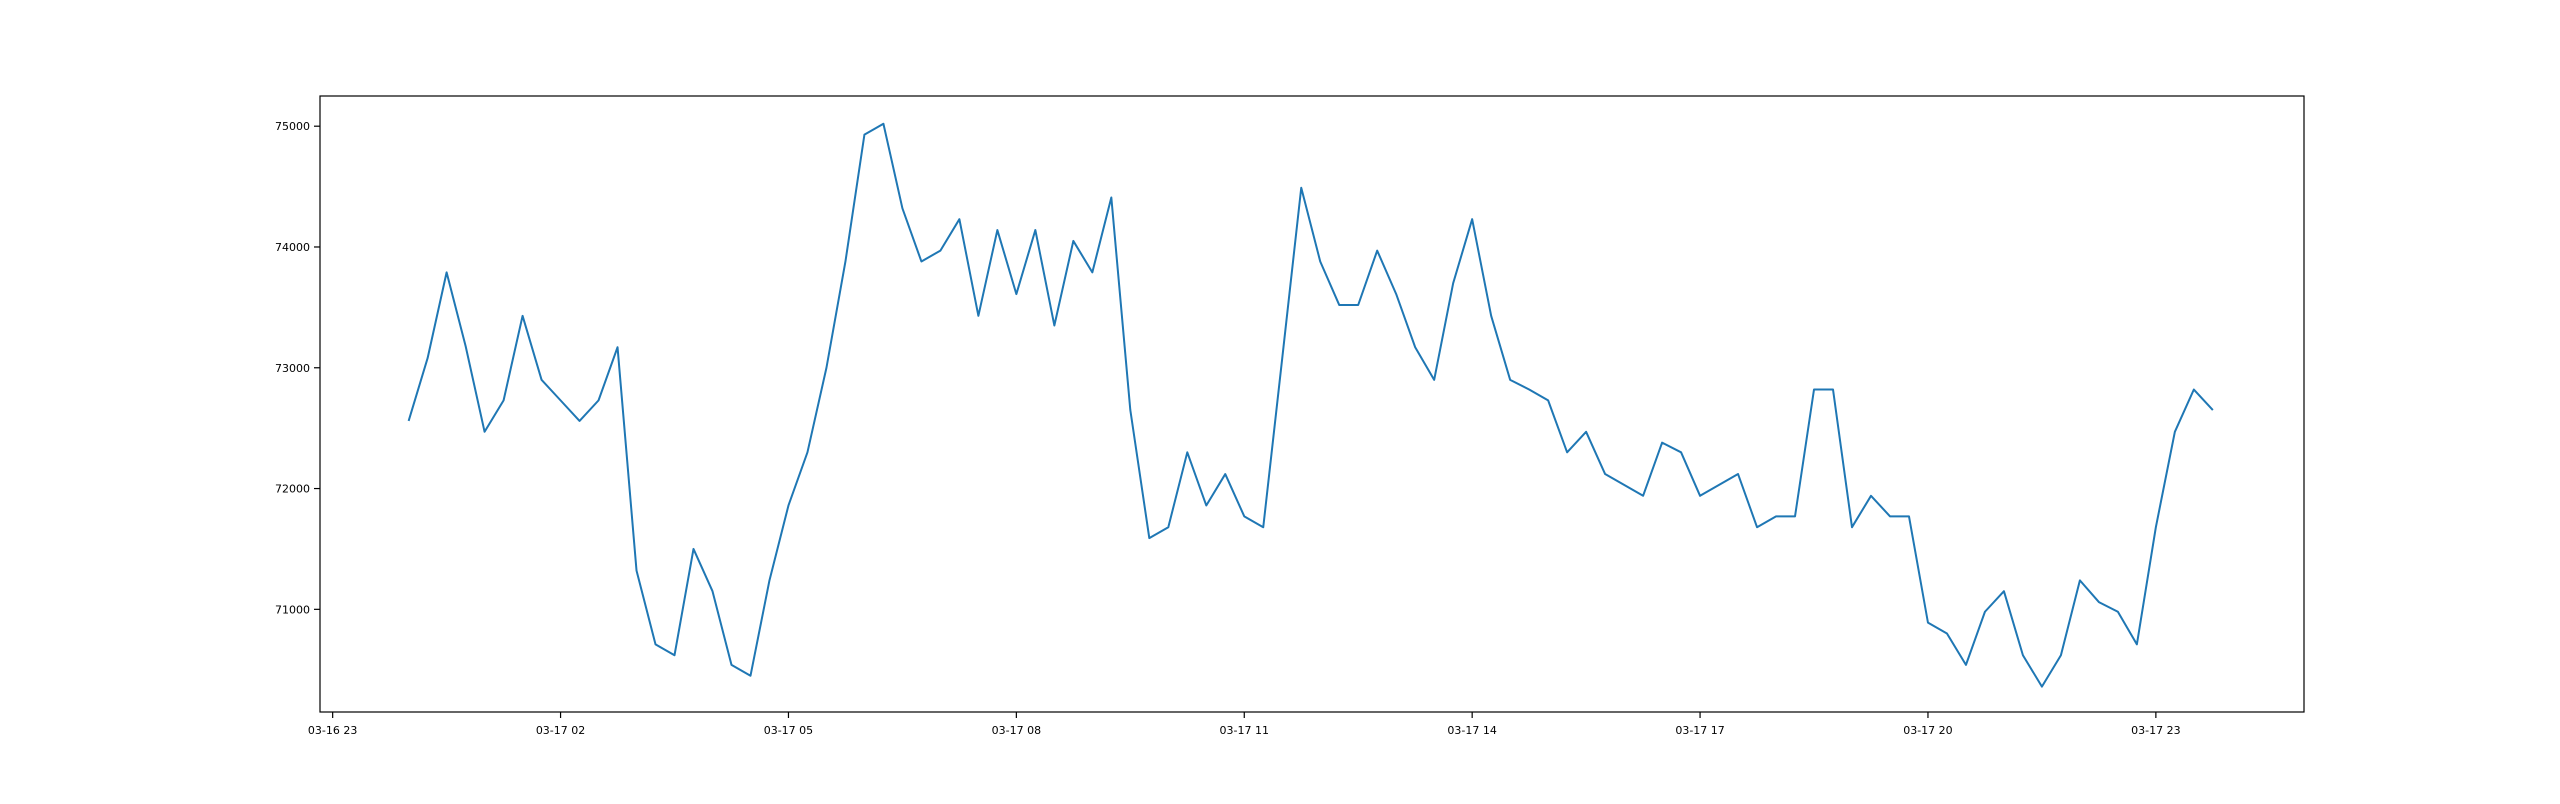 The width and height of the screenshot is (2560, 804). What do you see at coordinates (1927, 730) in the screenshot?
I see `x-tick-label: 03-17 20` at bounding box center [1927, 730].